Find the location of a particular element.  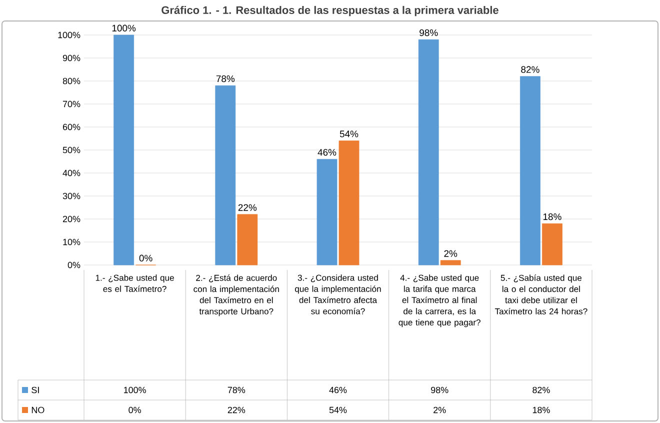

y-tick-label: 40% is located at coordinates (71, 173).